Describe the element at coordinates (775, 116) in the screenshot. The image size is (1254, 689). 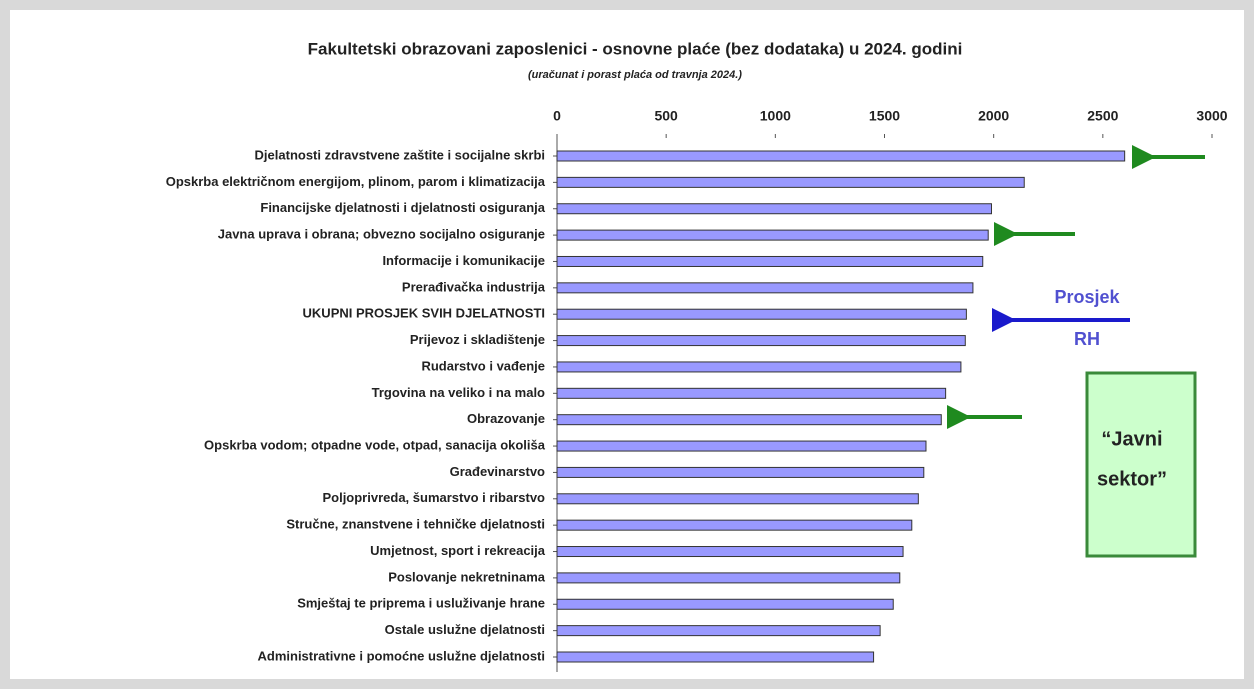
I see `x-tick-label: 1000` at that location.